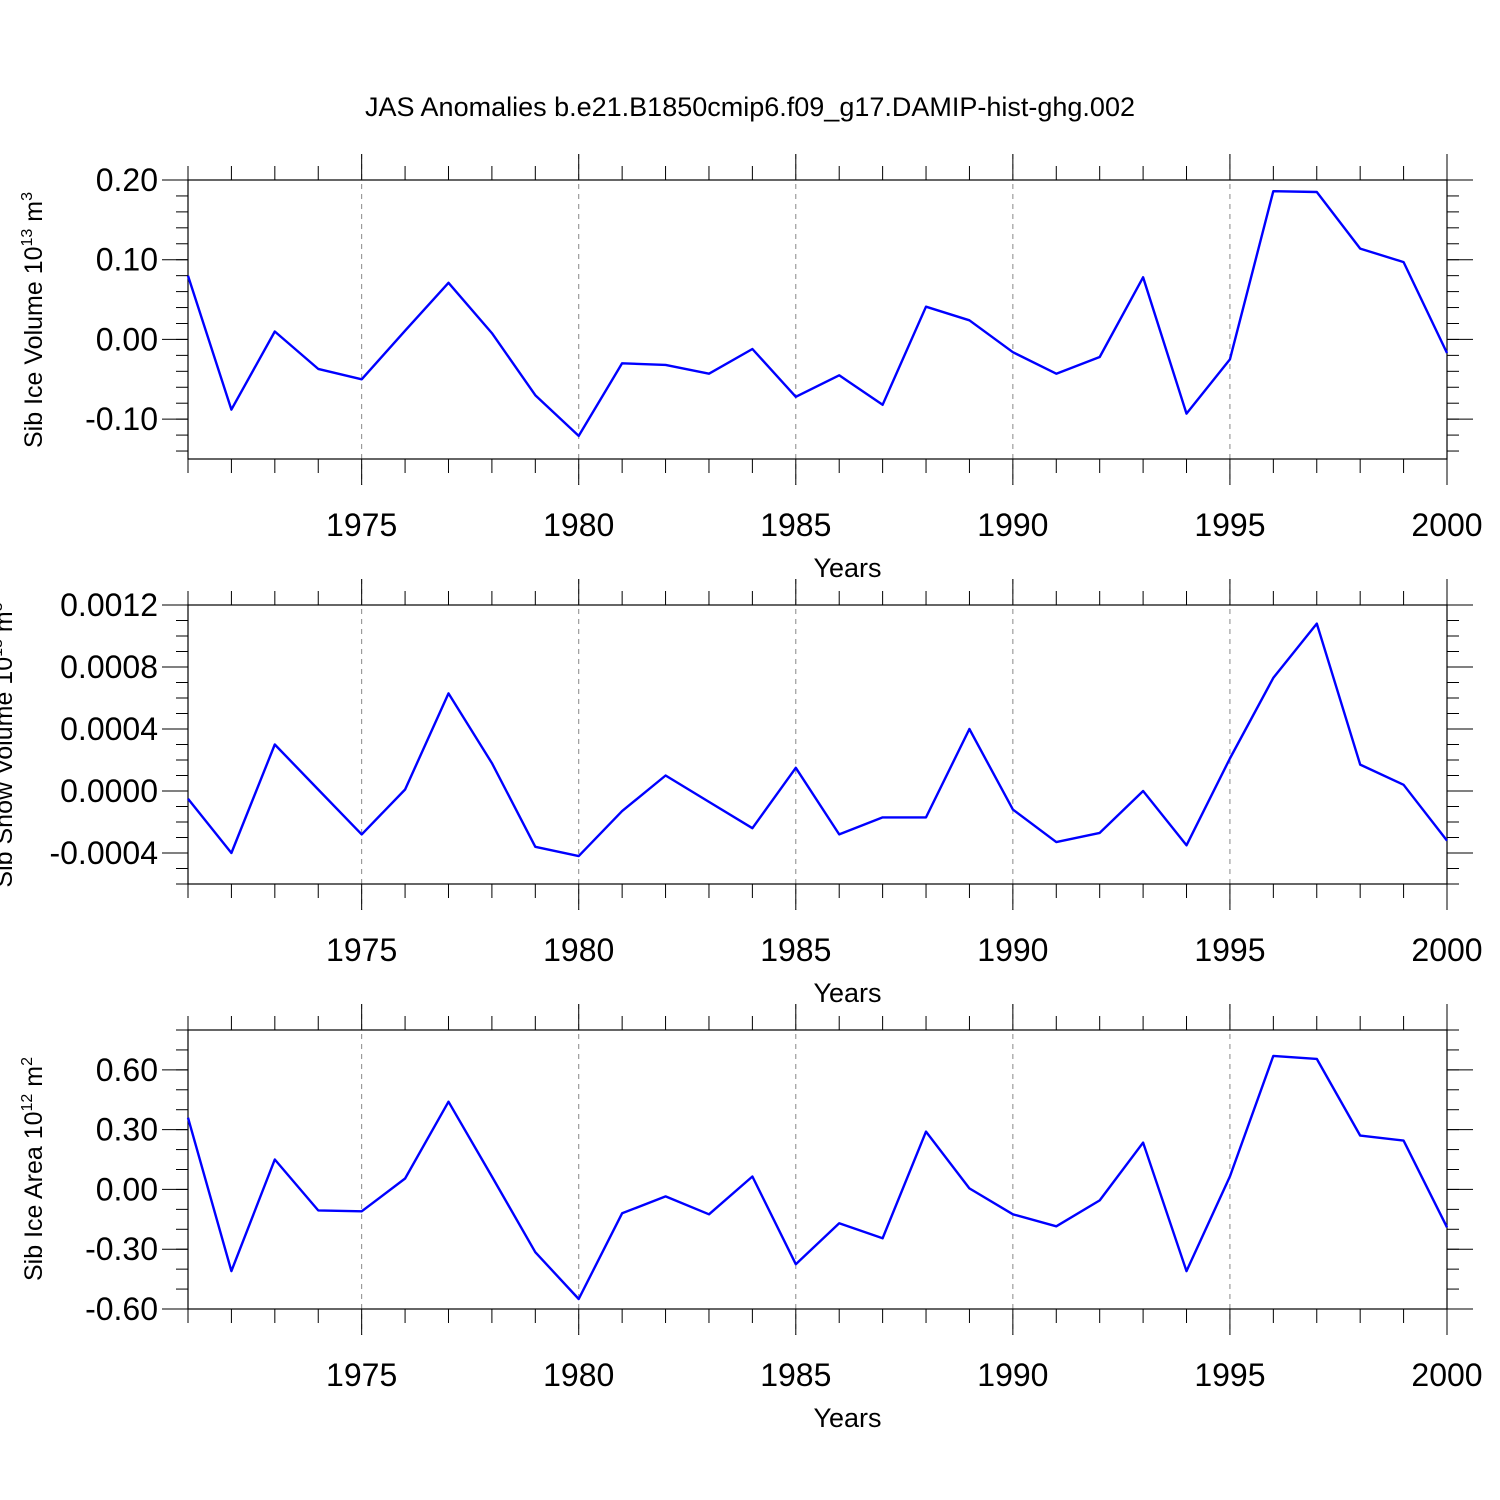 The image size is (1500, 1500). Describe the element at coordinates (121, 419) in the screenshot. I see `y-tick-label: -0.10` at that location.